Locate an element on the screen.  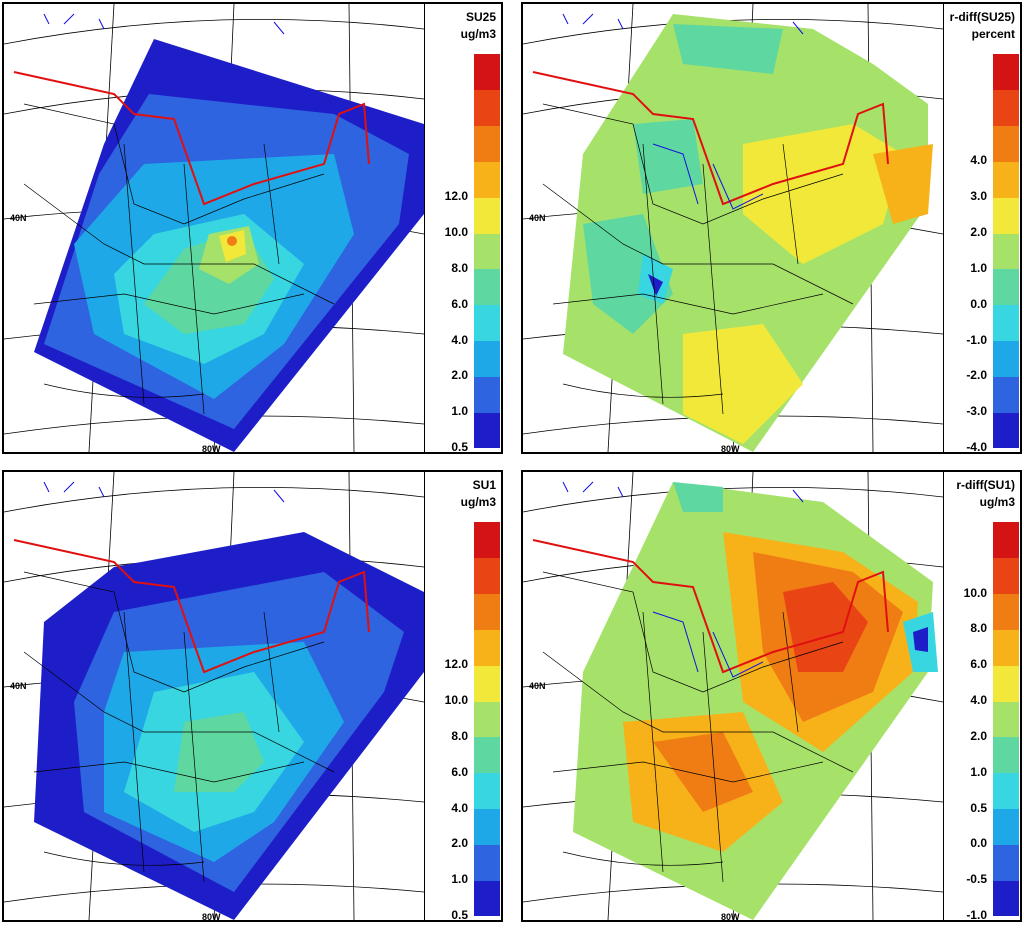
colorbar-title: r-diff(SU1) is located at coordinates (985, 485).